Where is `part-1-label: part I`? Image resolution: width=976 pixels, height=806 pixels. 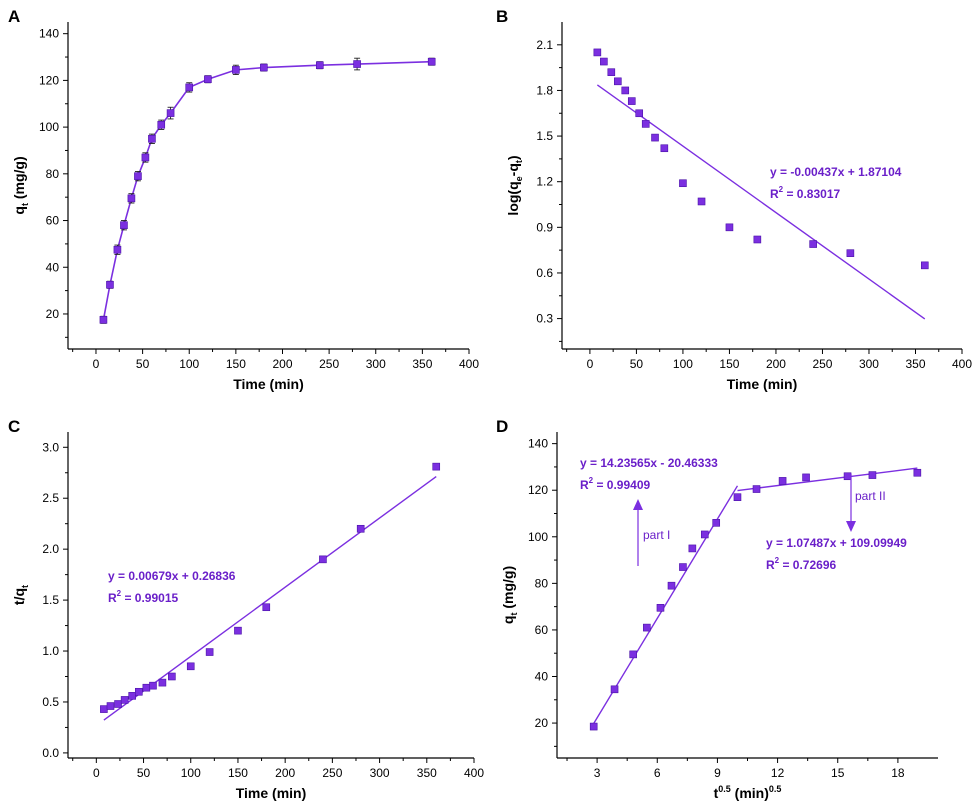
part-1-label: part I is located at coordinates (656, 535).